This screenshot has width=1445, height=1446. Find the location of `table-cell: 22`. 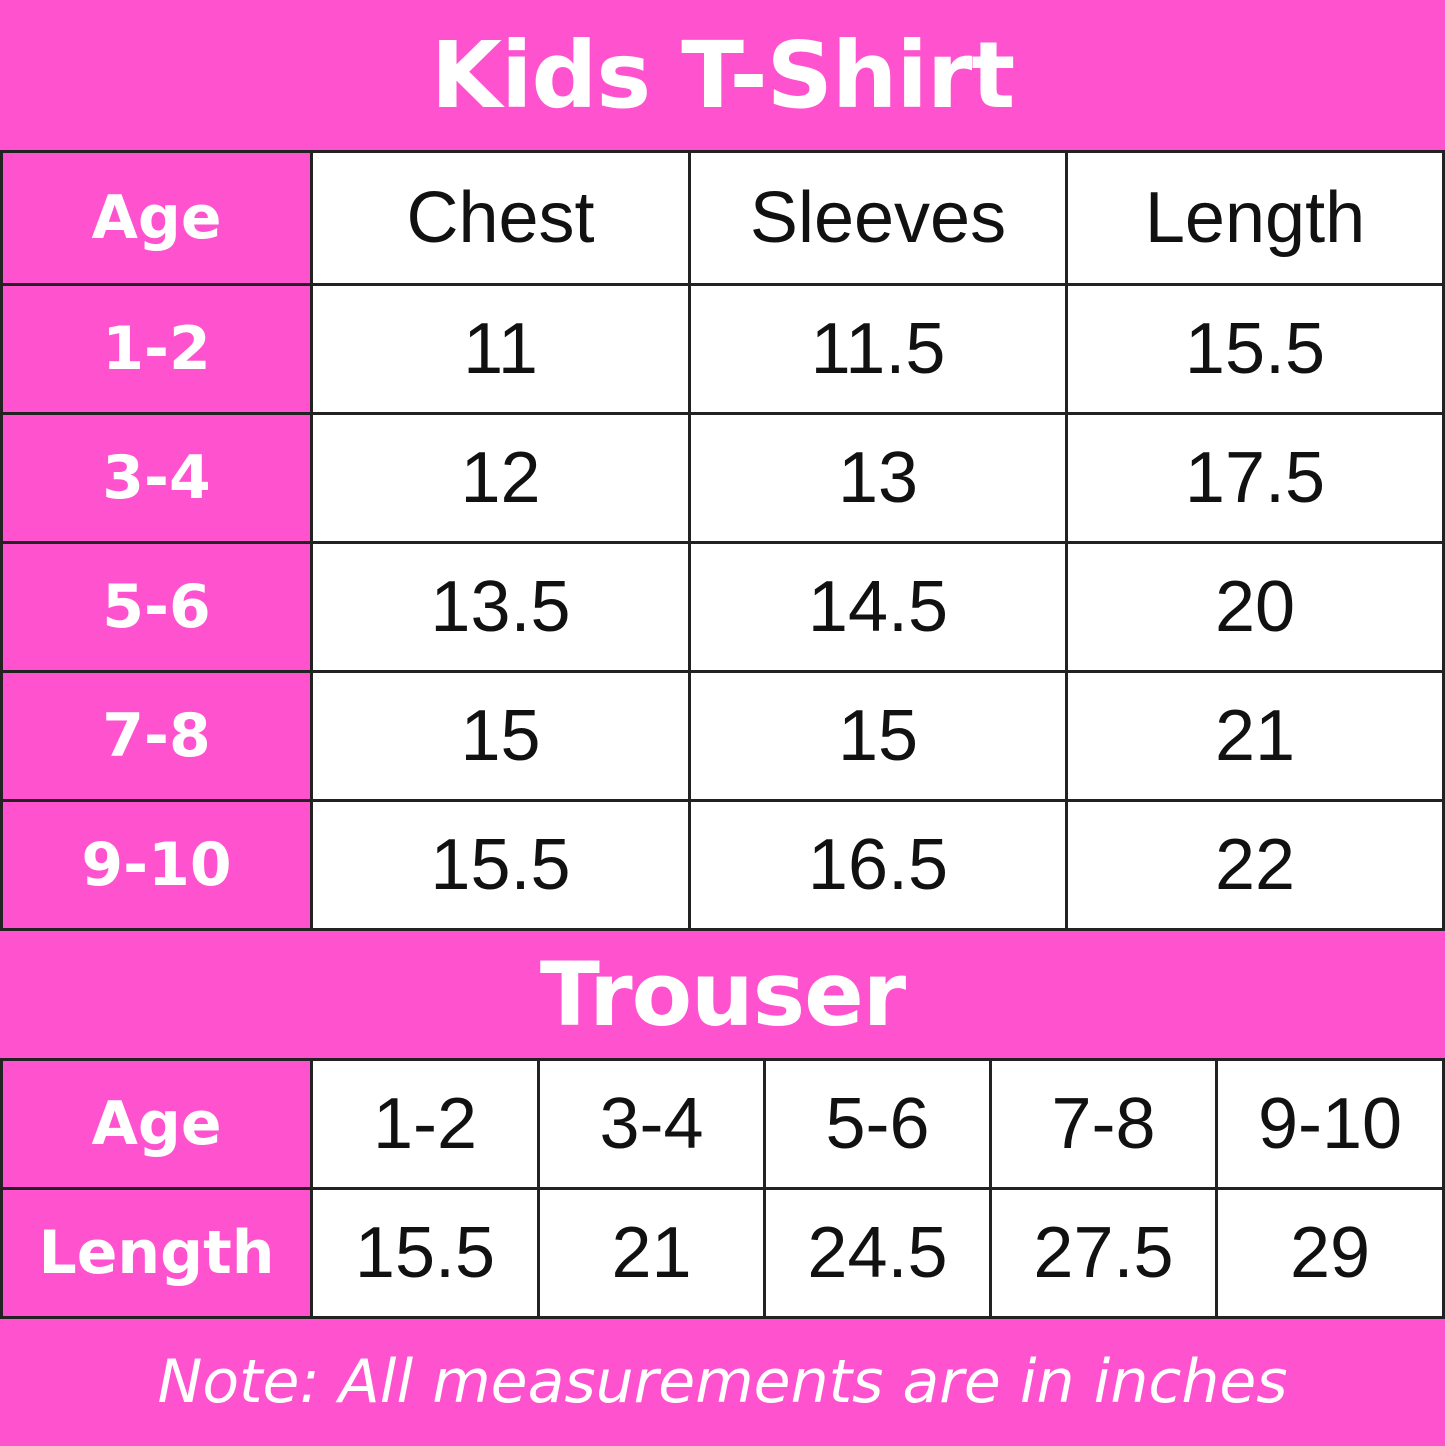

table-cell: 22 is located at coordinates (1255, 865).